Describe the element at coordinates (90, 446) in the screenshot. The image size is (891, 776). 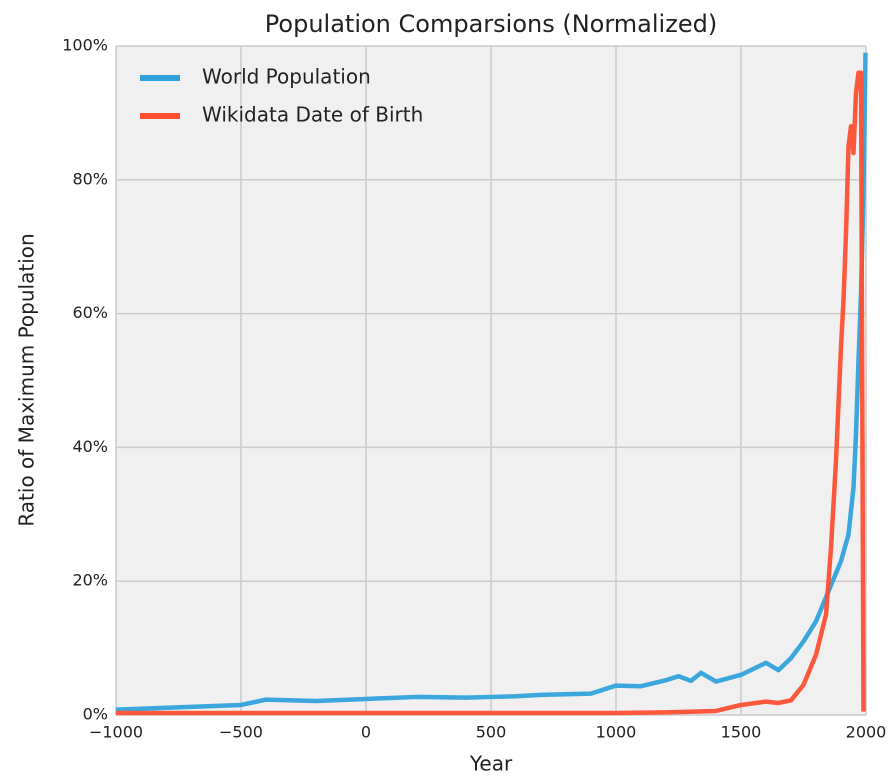
I see `y-tick-label: 40%` at that location.